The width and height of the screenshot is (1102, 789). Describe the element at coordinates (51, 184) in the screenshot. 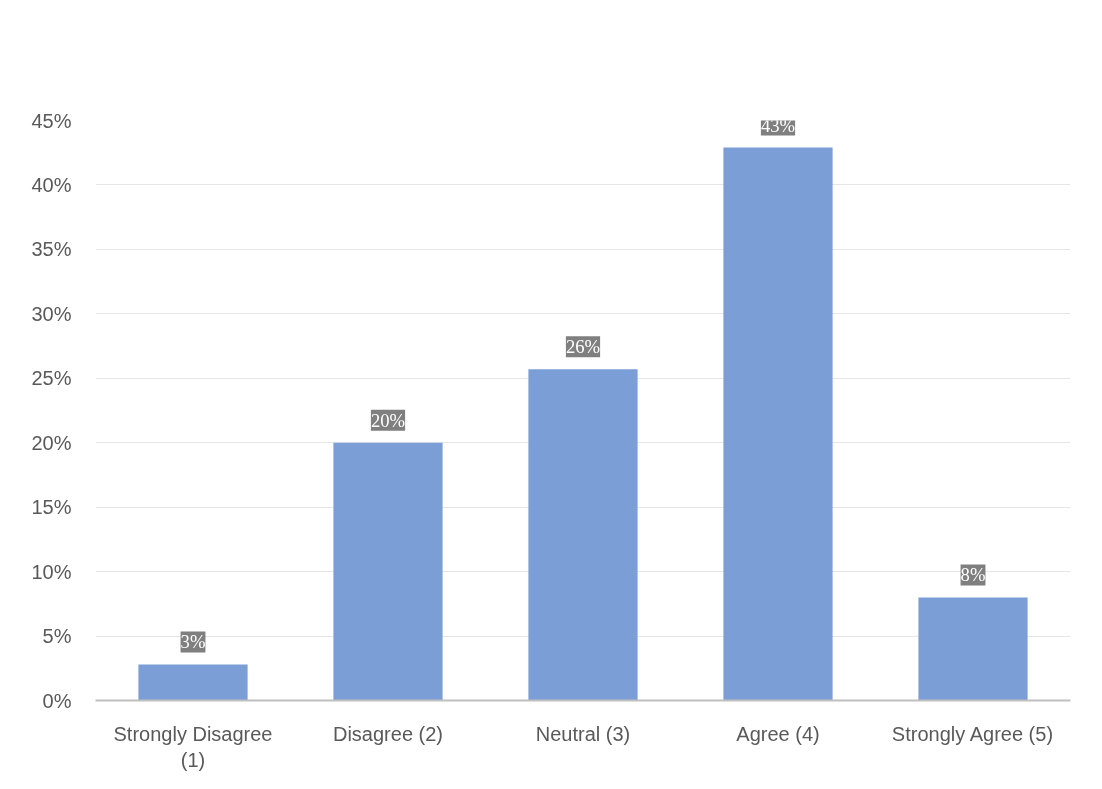

I see `y-tick-label: 40%` at that location.